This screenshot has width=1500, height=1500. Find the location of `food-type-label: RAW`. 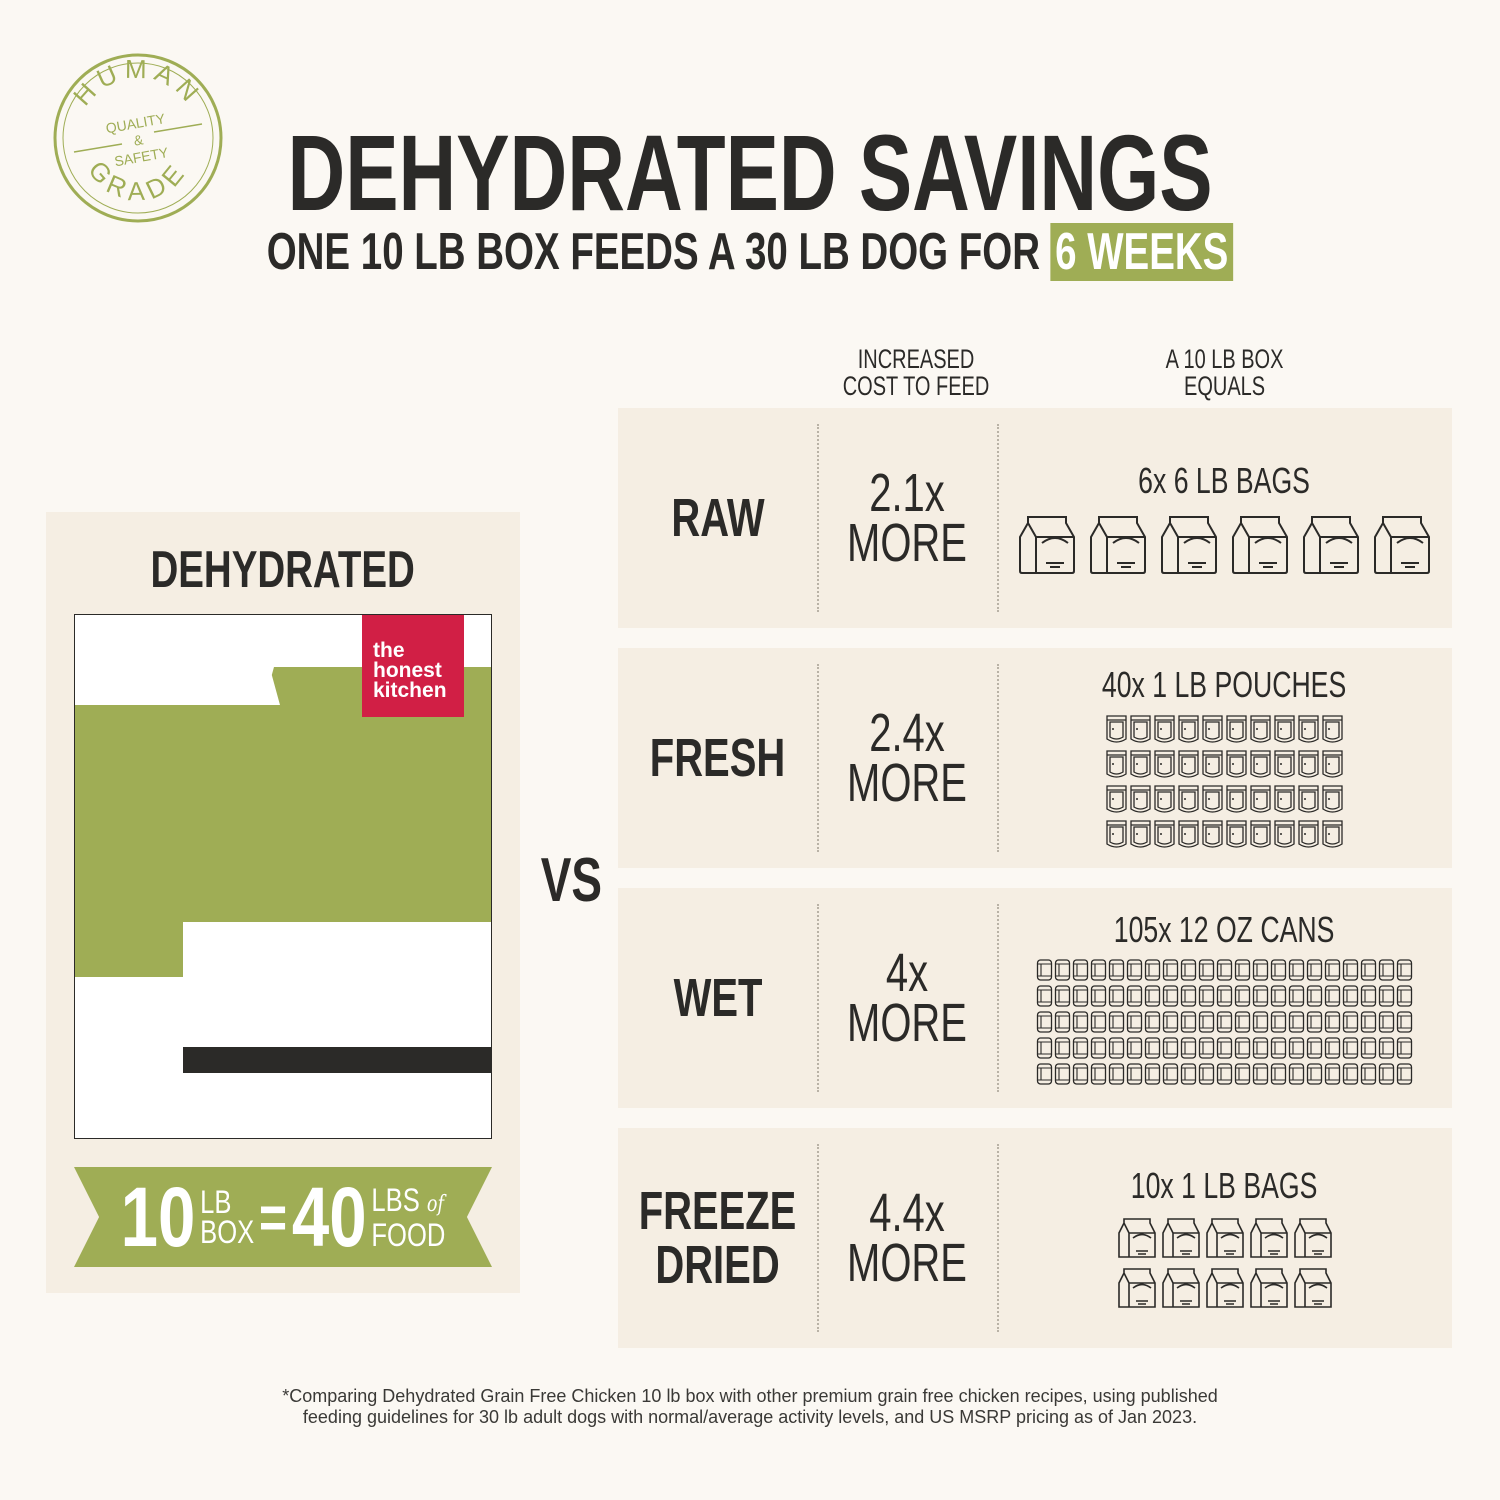

food-type-label: RAW is located at coordinates (718, 518).